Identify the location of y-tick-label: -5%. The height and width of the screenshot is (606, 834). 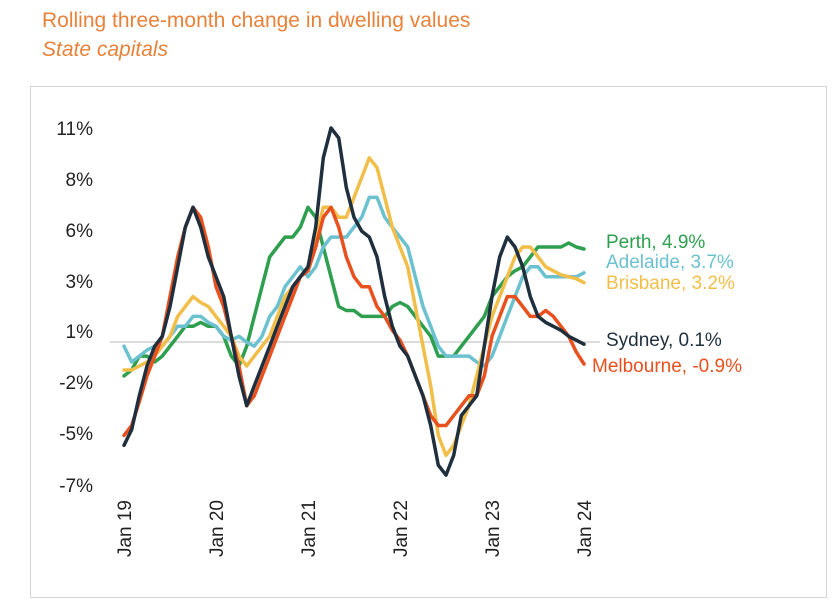
(76, 434).